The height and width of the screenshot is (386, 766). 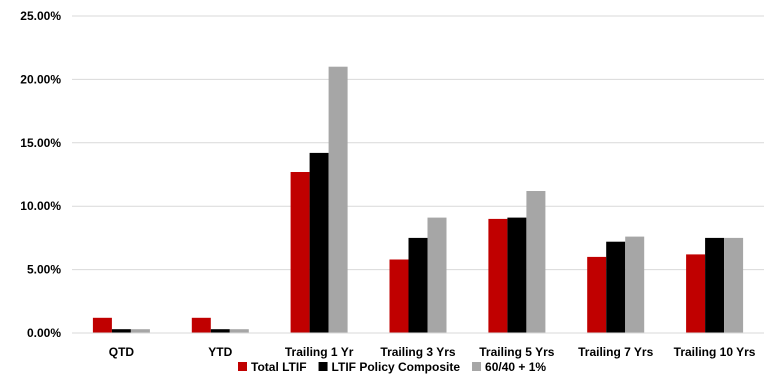 I want to click on legend-label: 60/40 + 1%, so click(x=515, y=367).